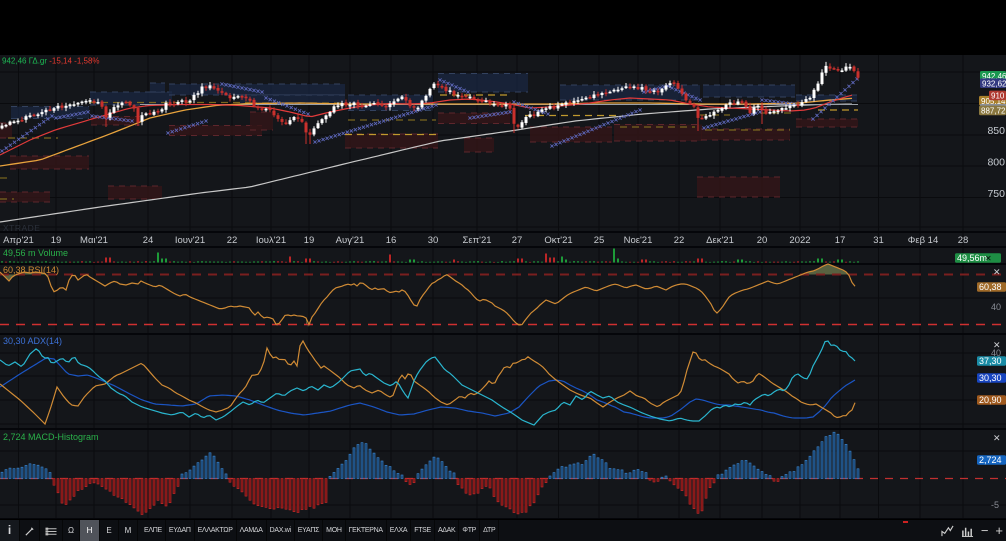 The image size is (1006, 541). Describe the element at coordinates (350, 240) in the screenshot. I see `svg-text: Αυγ'21` at that location.